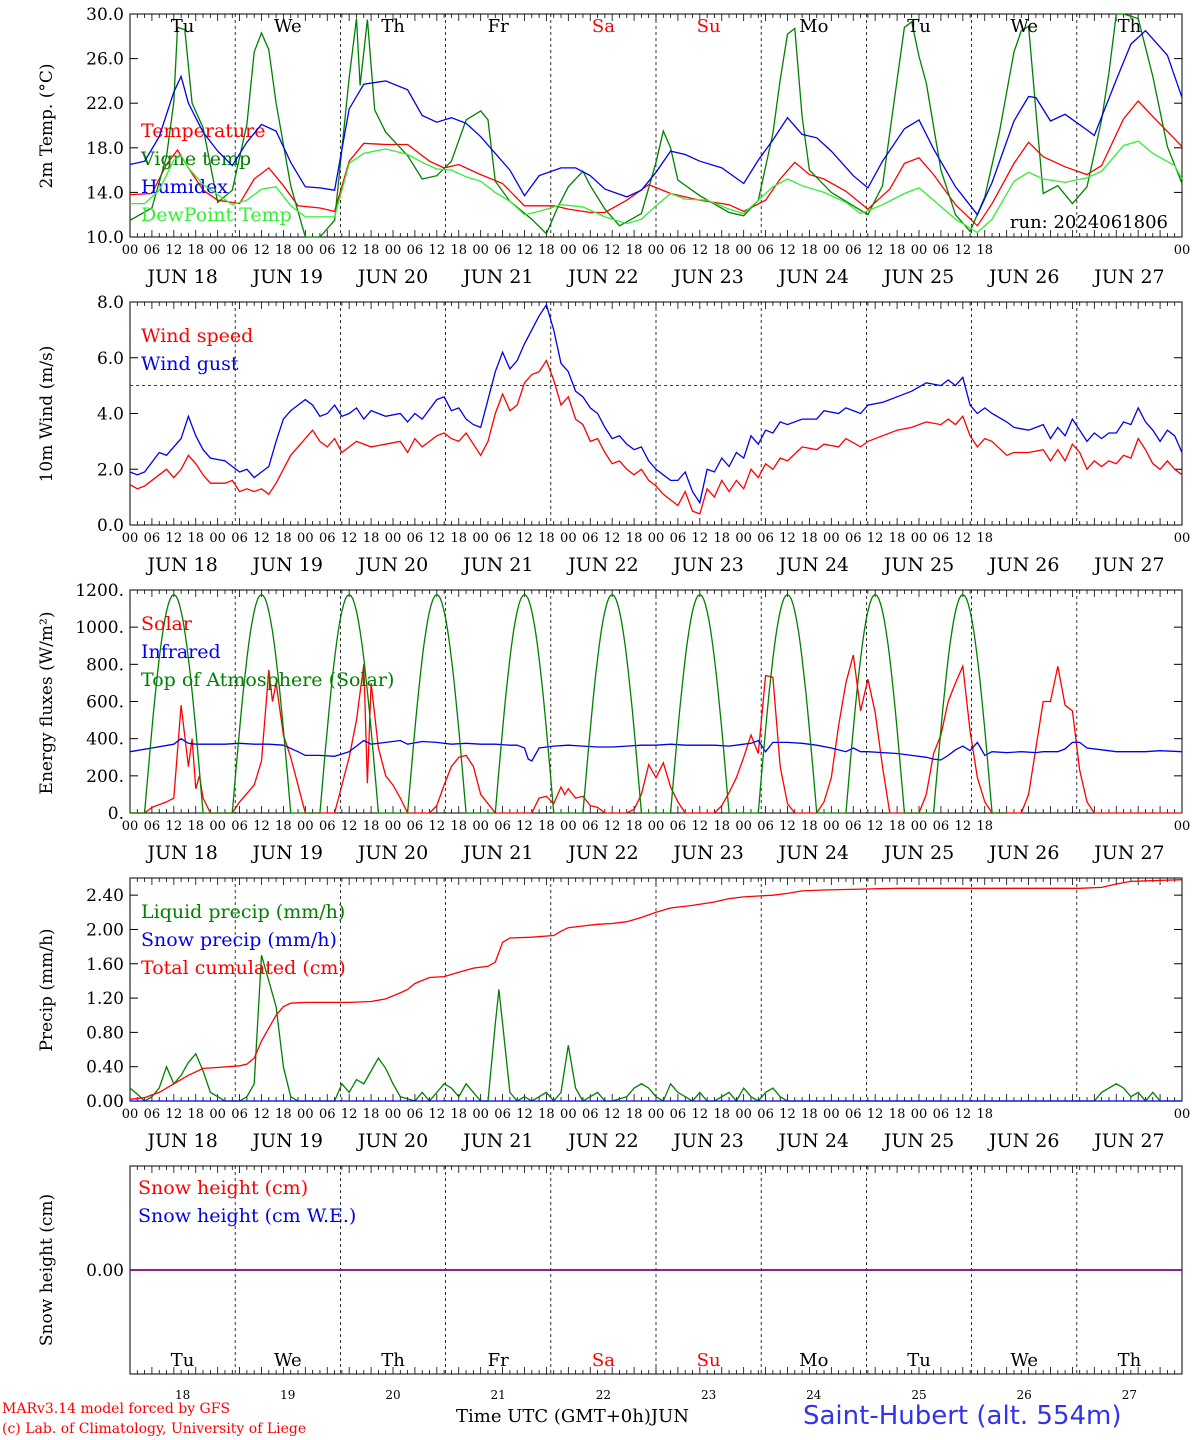  What do you see at coordinates (105, 703) in the screenshot?
I see `y-tick-label: 600.` at bounding box center [105, 703].